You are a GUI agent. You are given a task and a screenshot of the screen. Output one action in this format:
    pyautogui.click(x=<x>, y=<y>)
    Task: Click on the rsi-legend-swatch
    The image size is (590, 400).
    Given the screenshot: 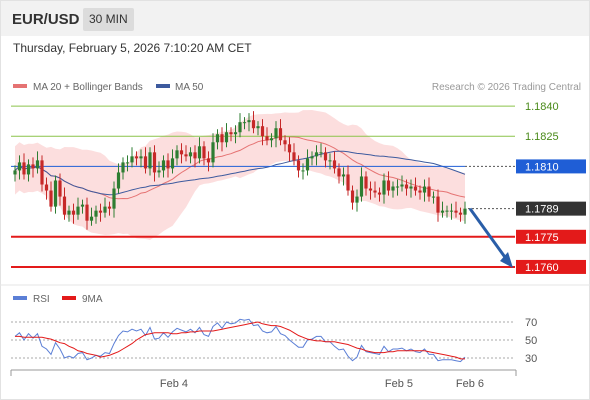 What is the action you would take?
    pyautogui.click(x=20, y=298)
    